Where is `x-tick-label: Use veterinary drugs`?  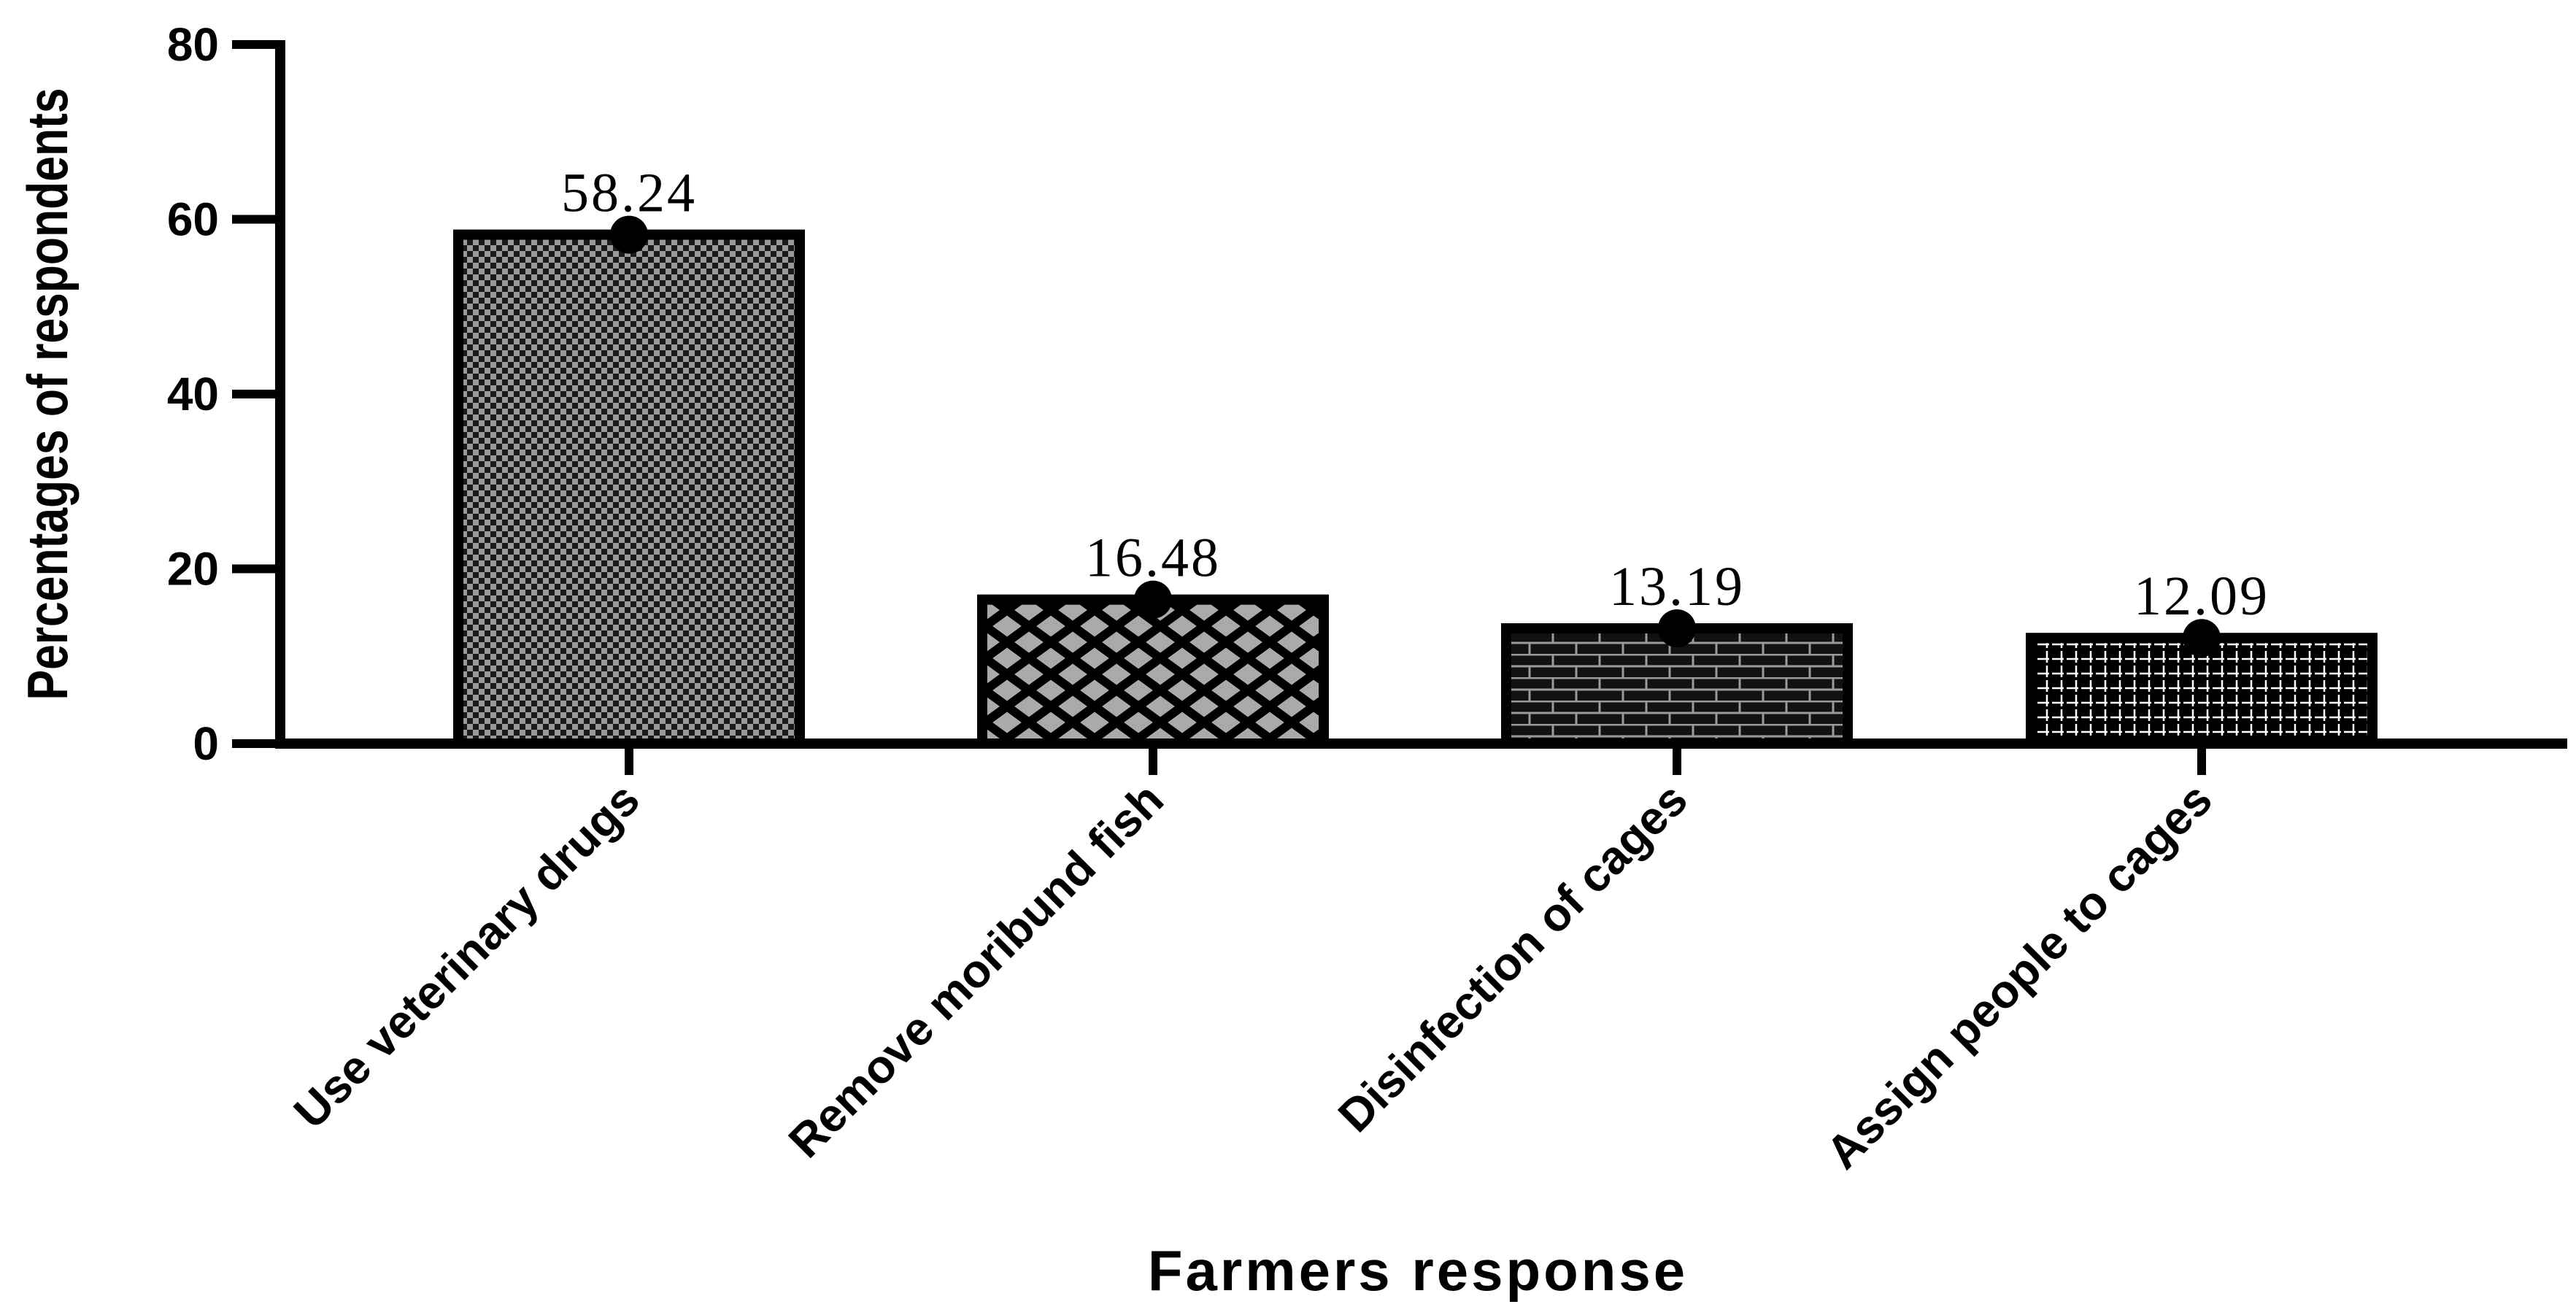 x-tick-label: Use veterinary drugs is located at coordinates (466, 955).